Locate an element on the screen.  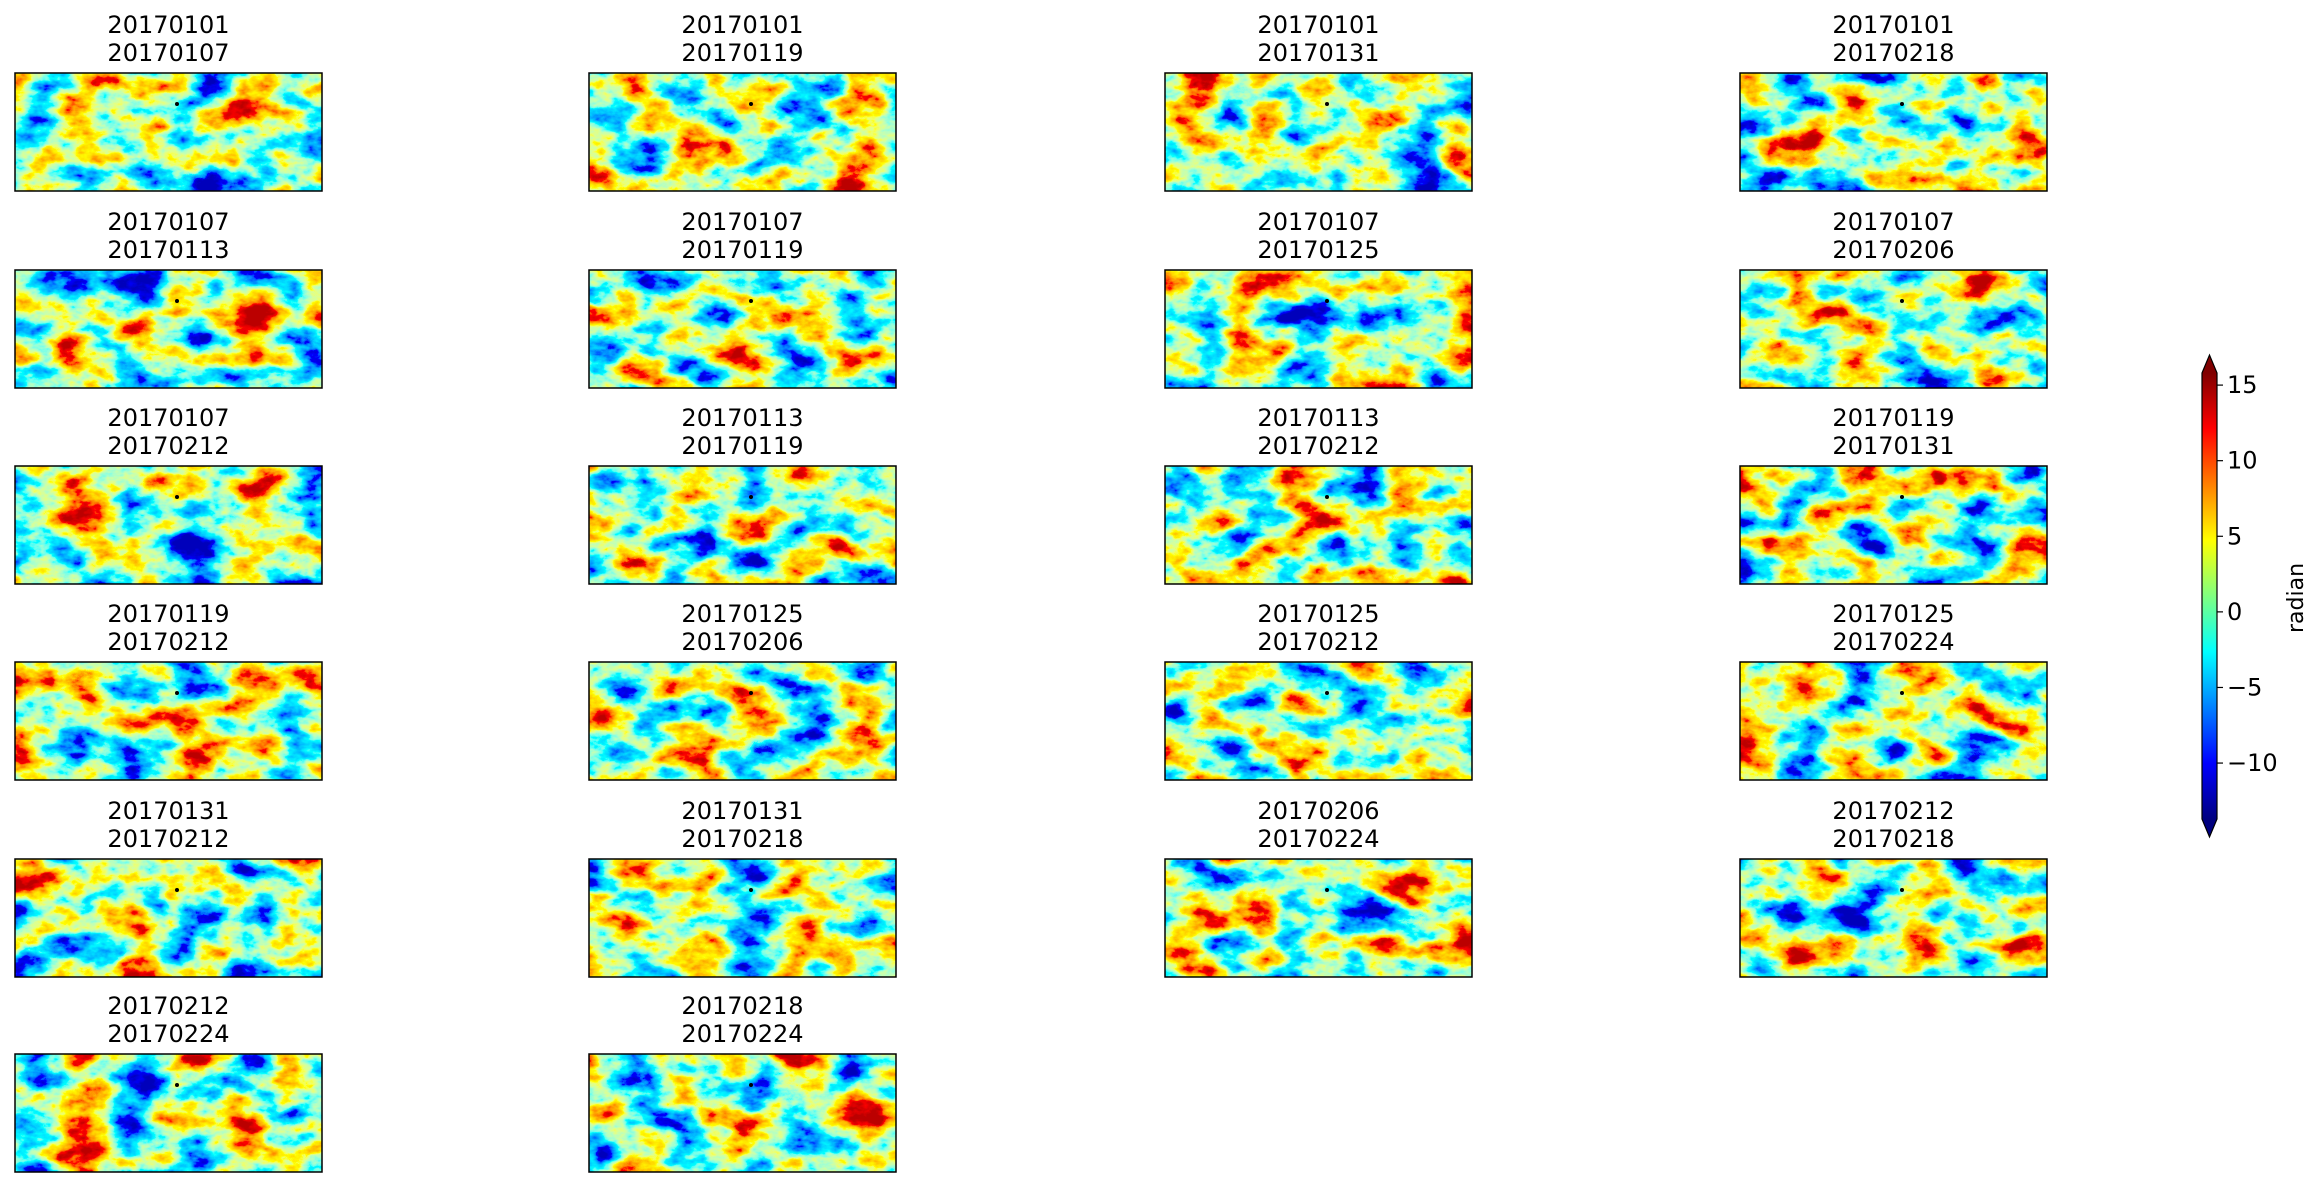
colorbar is located at coordinates (2209, 596).